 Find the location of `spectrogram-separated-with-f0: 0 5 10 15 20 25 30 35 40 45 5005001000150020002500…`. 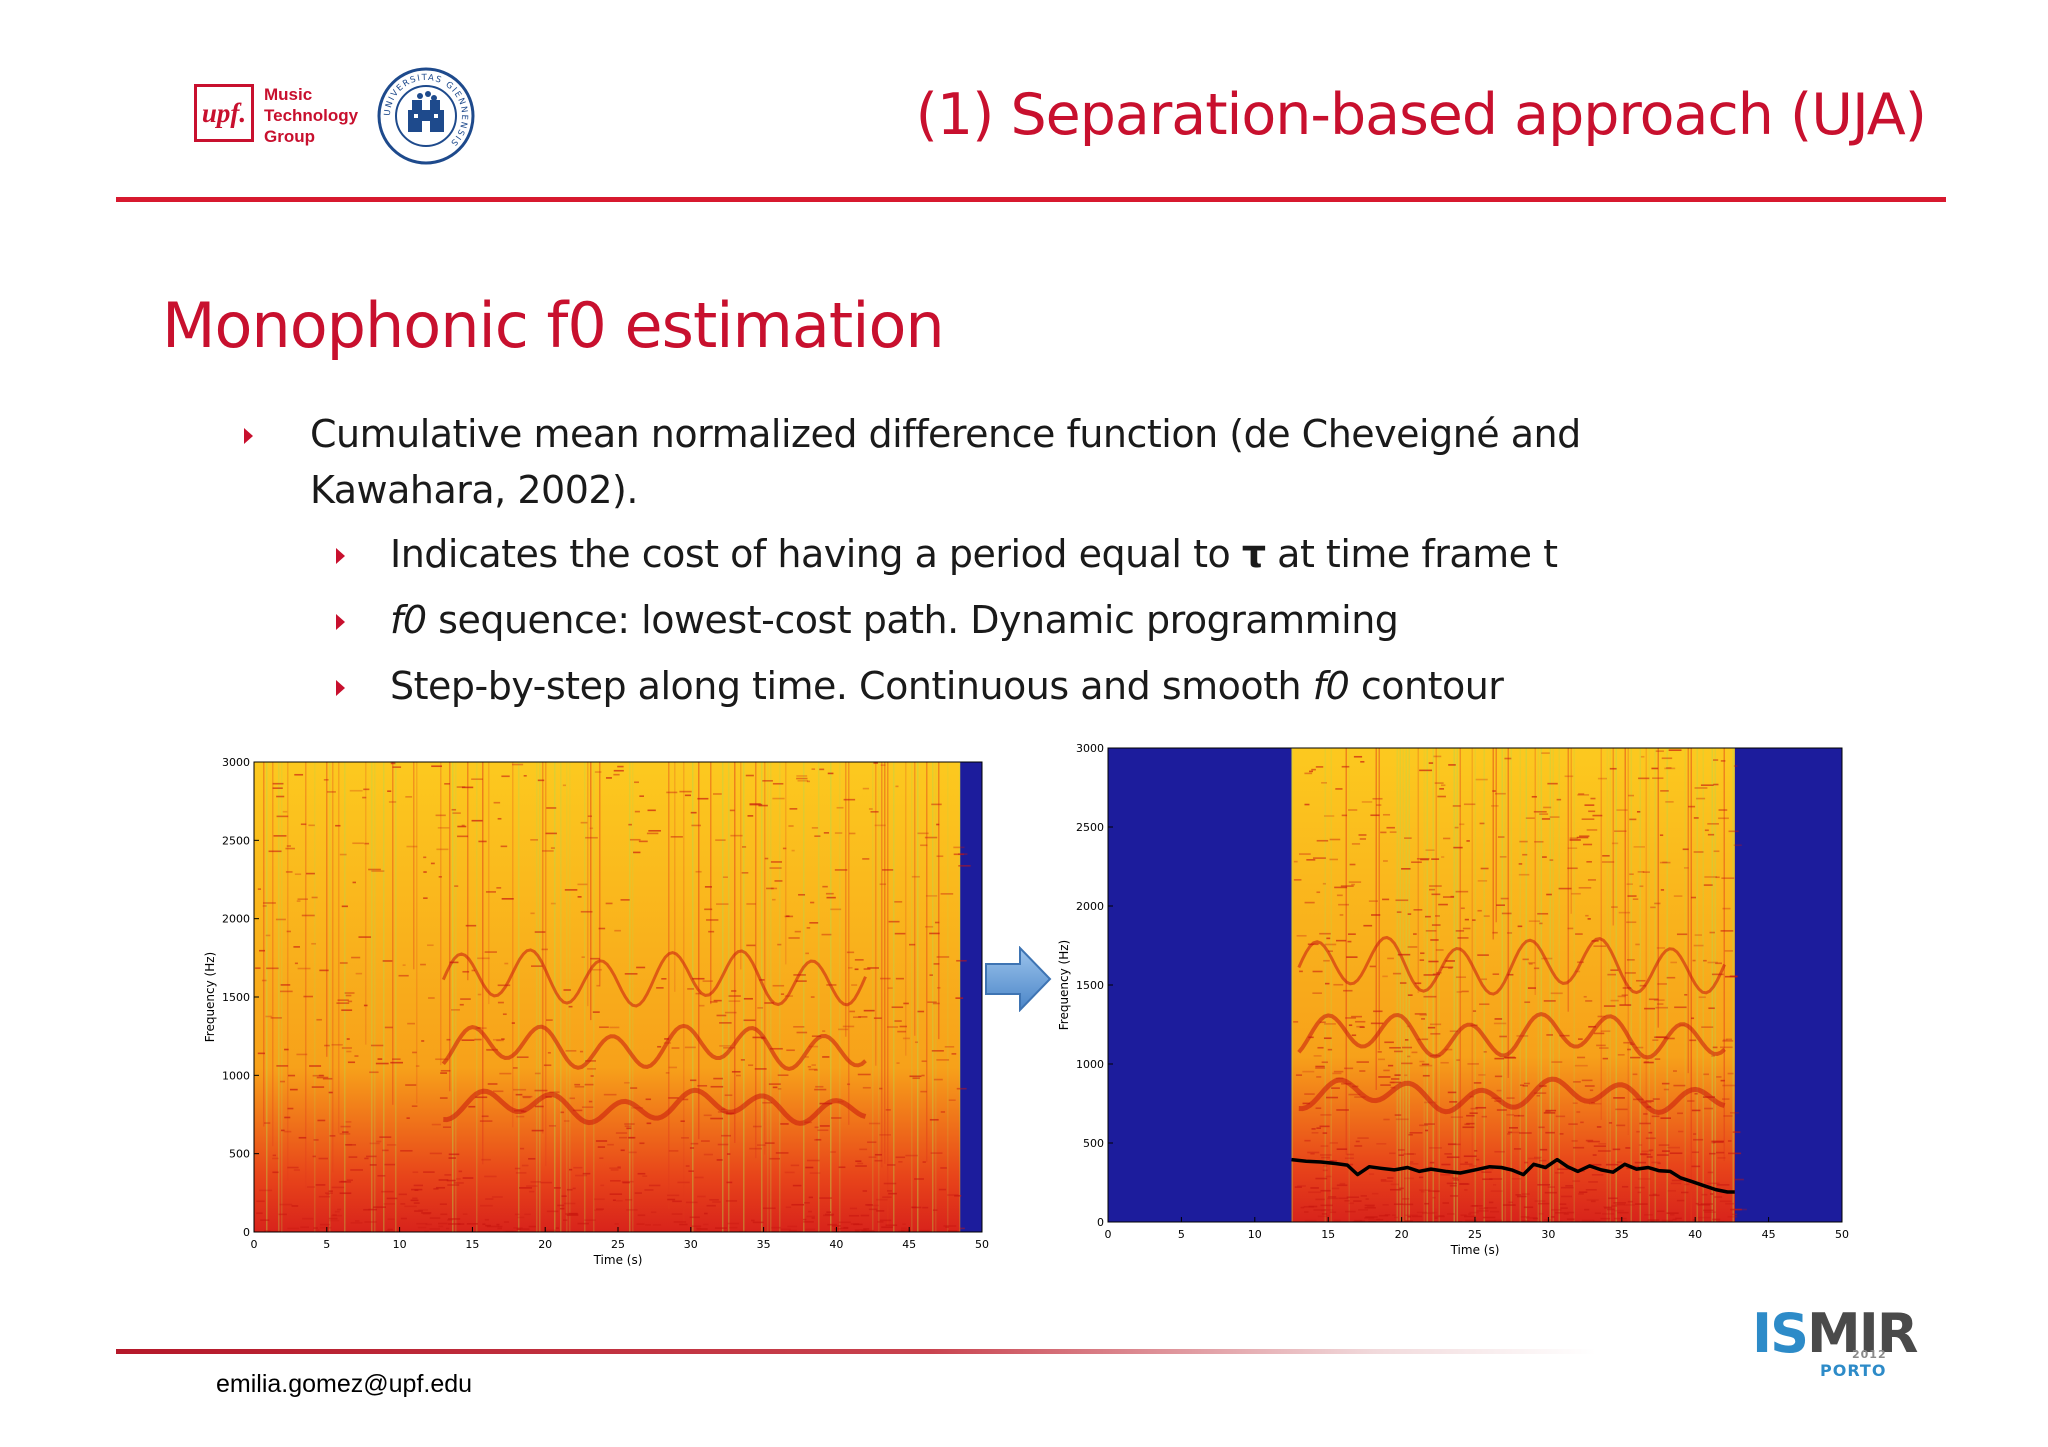

spectrogram-separated-with-f0: 0 5 10 15 20 25 30 35 40 45 5005001000150020002500… is located at coordinates (1453, 999).